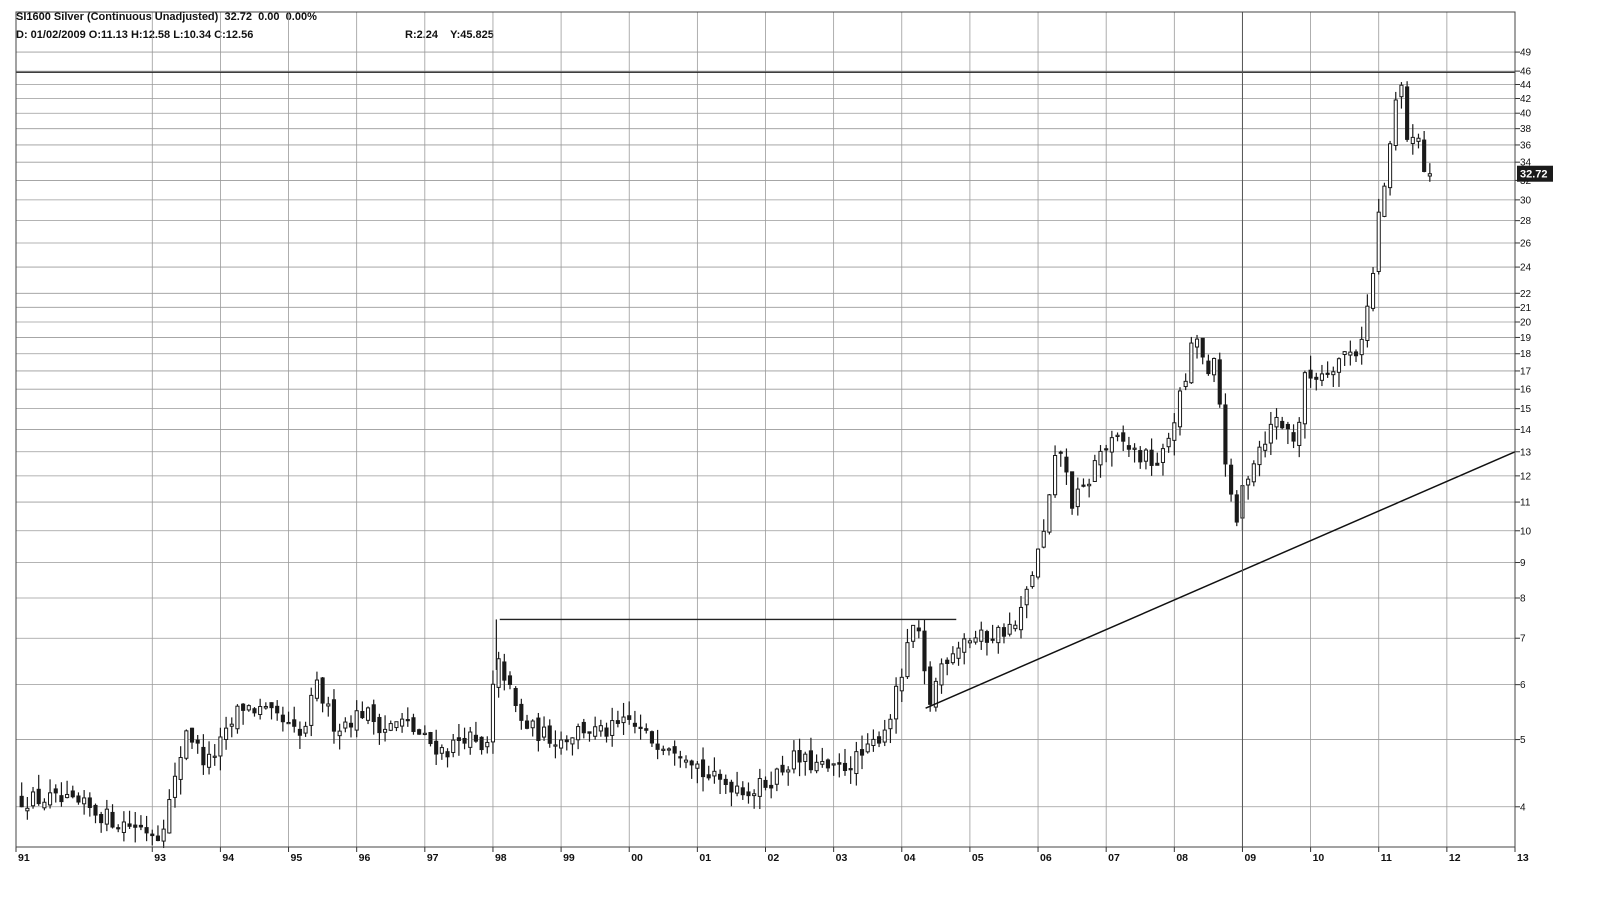 The width and height of the screenshot is (1617, 899). What do you see at coordinates (1523, 598) in the screenshot?
I see `y-tick-label: 8` at bounding box center [1523, 598].